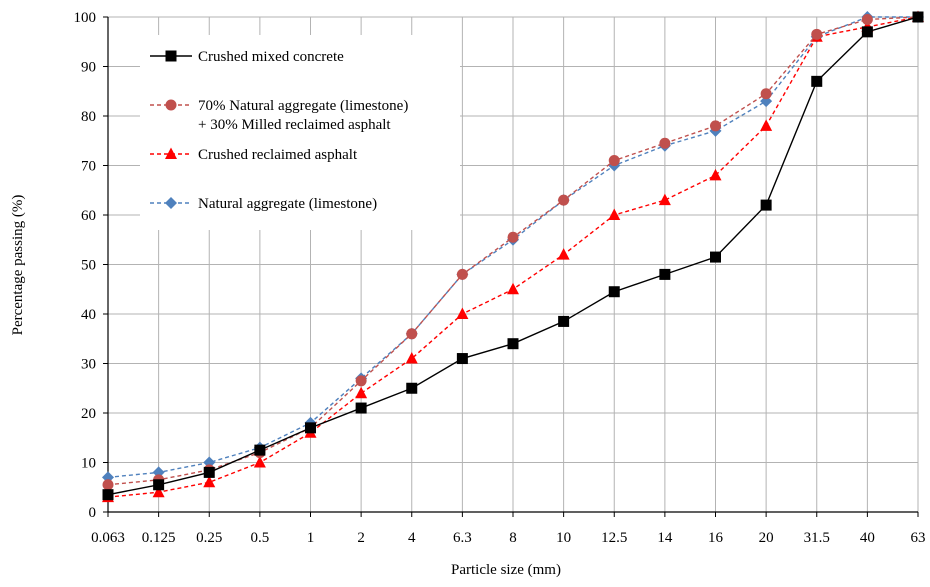  I want to click on y-tick-label: 60, so click(88, 216).